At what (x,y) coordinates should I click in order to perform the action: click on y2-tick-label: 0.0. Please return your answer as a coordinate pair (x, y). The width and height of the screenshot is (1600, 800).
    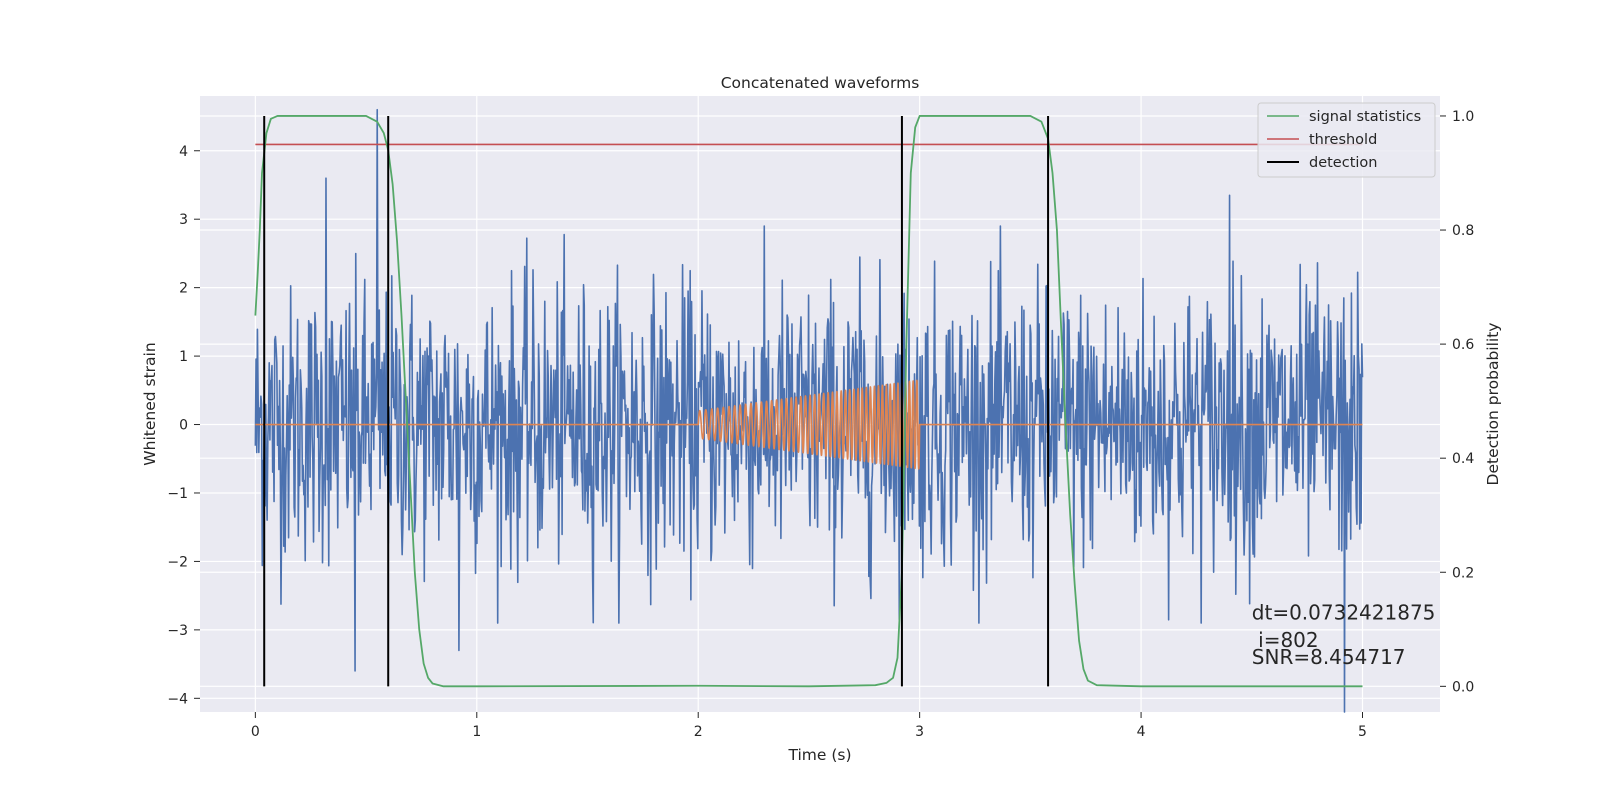
    Looking at the image, I should click on (1463, 687).